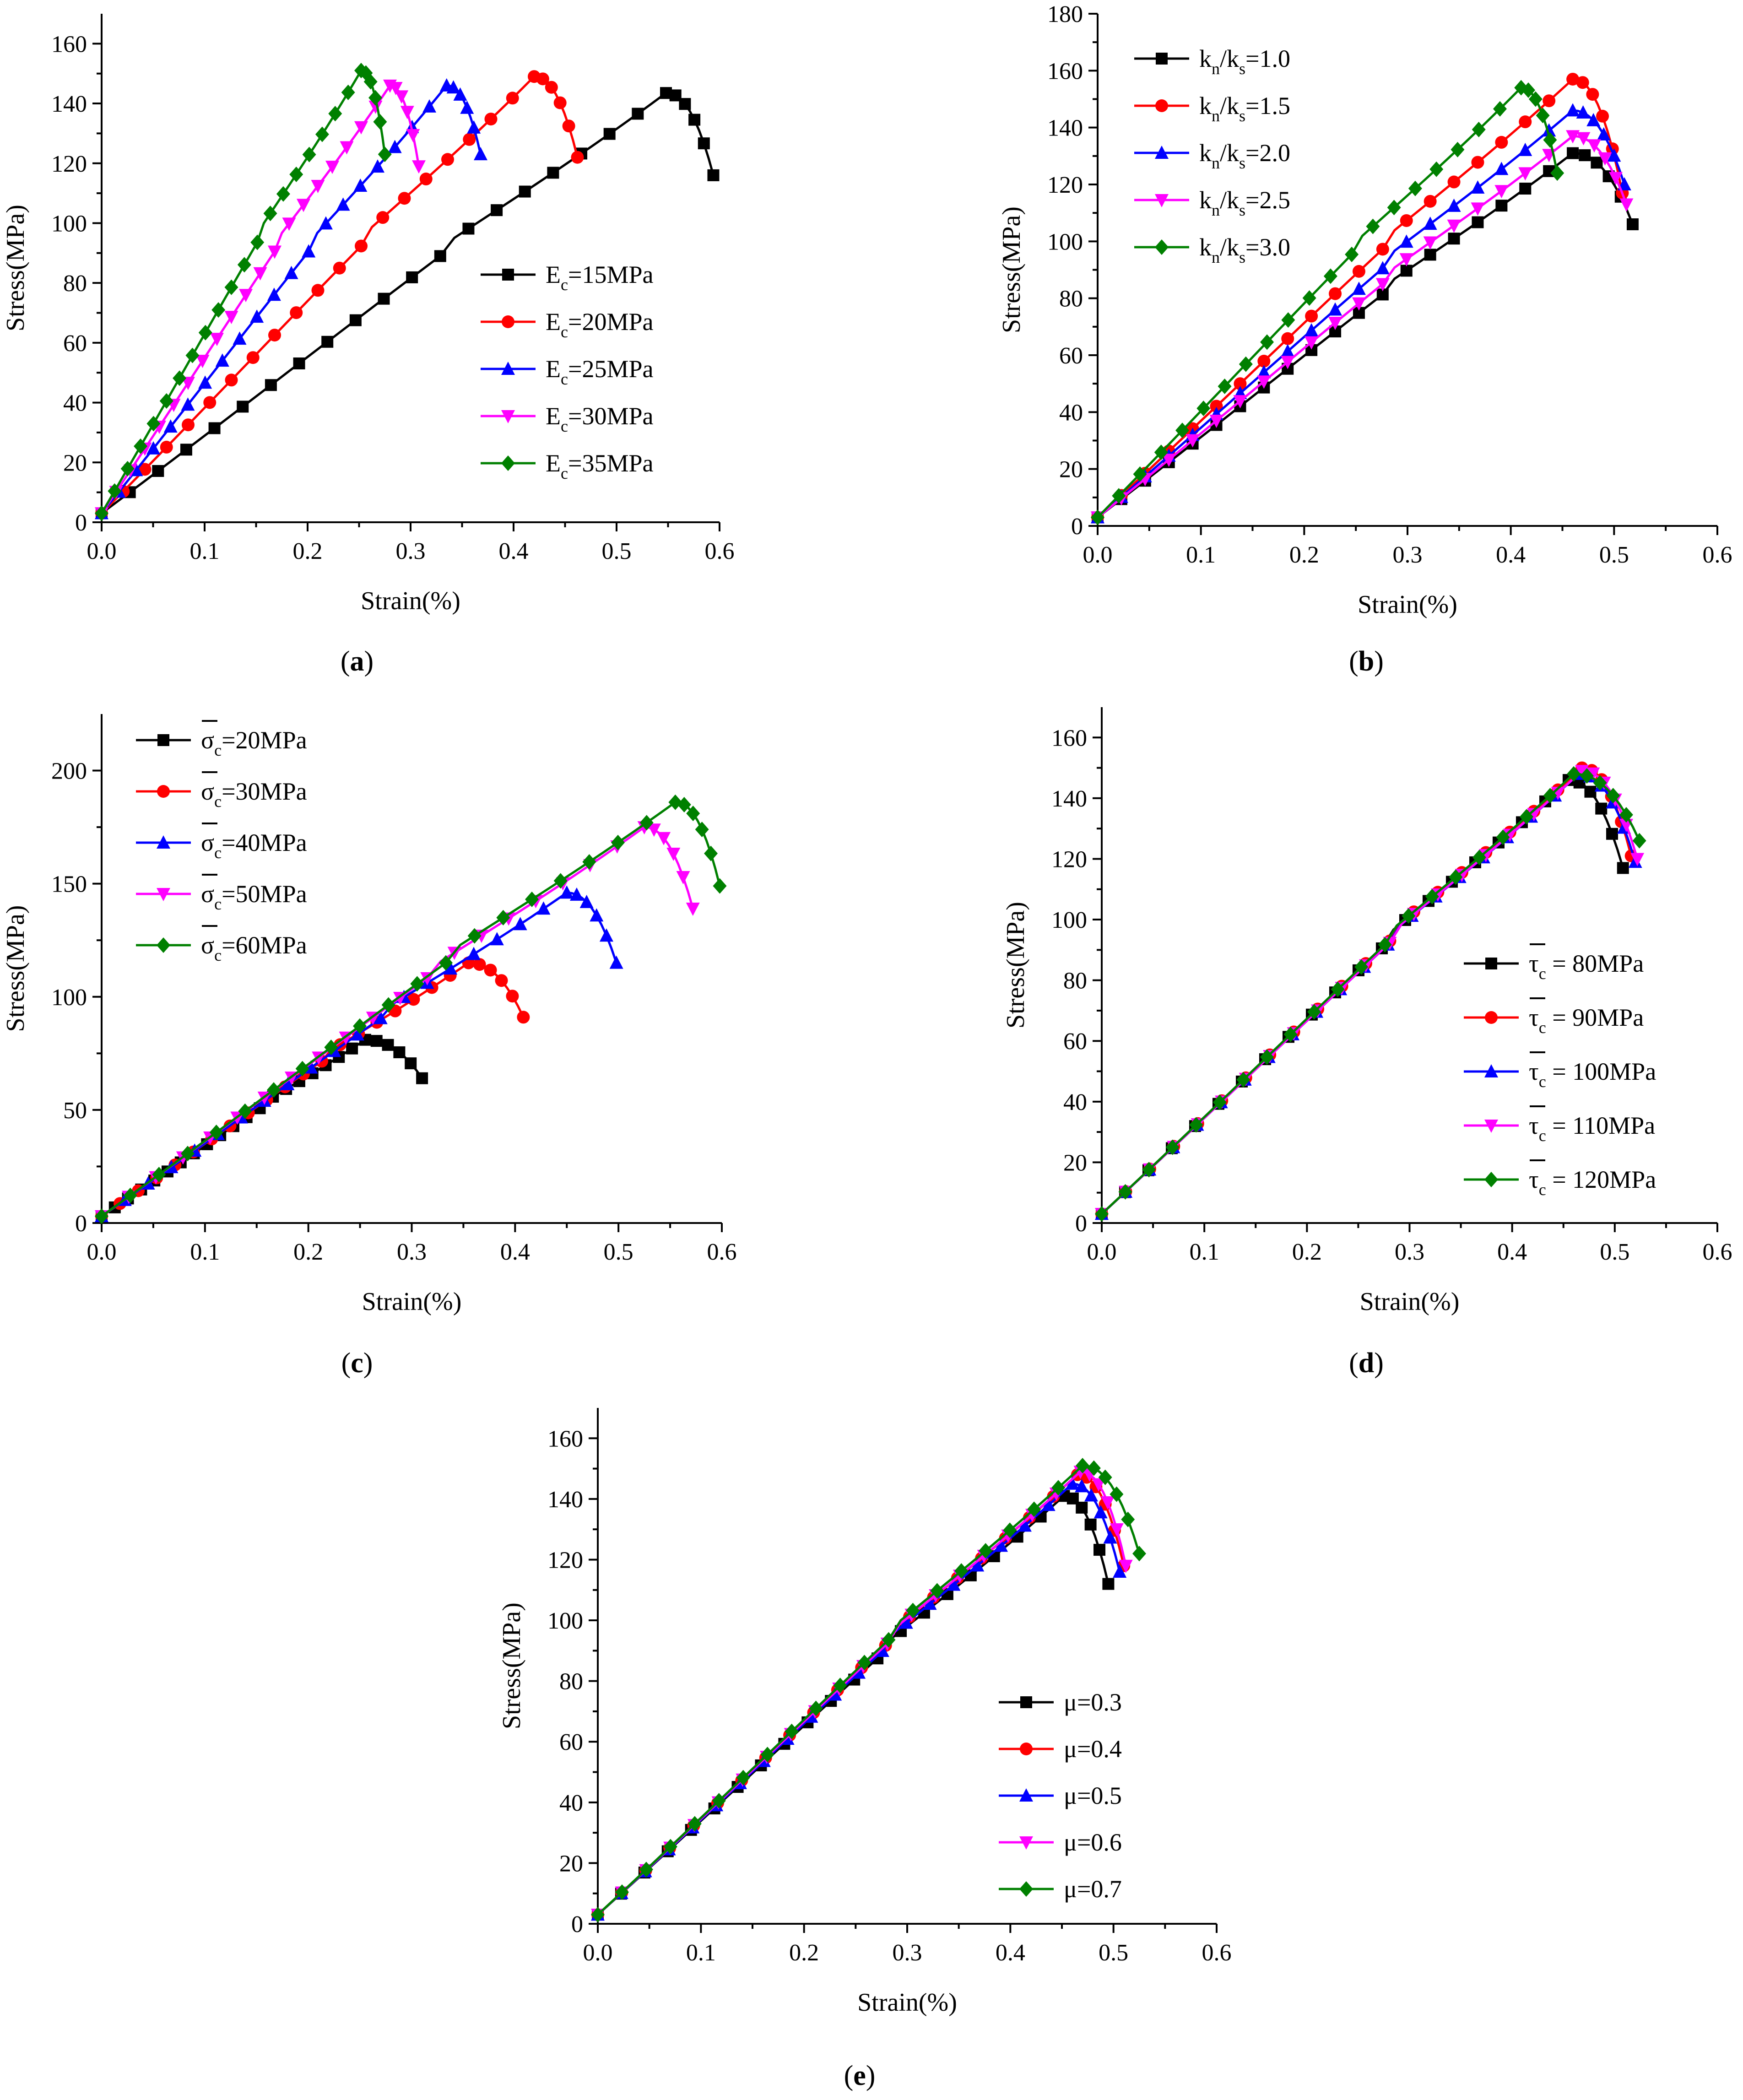  I want to click on x-axis-label: Strain(%), so click(412, 1302).